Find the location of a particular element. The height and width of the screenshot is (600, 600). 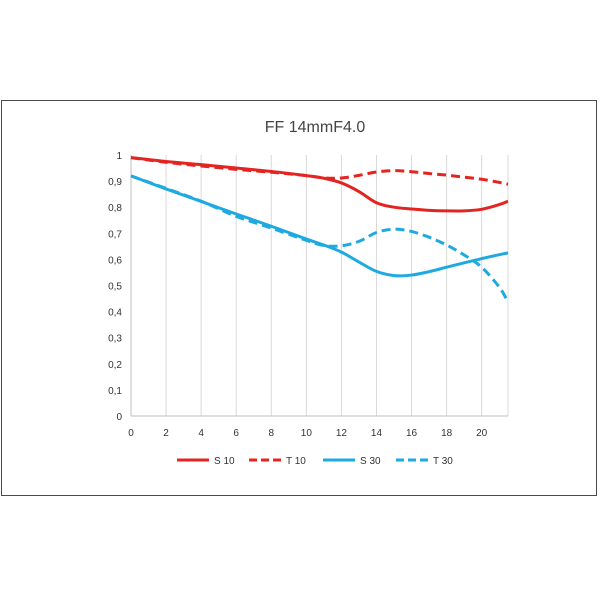

x-tick-label: 8 is located at coordinates (271, 433).